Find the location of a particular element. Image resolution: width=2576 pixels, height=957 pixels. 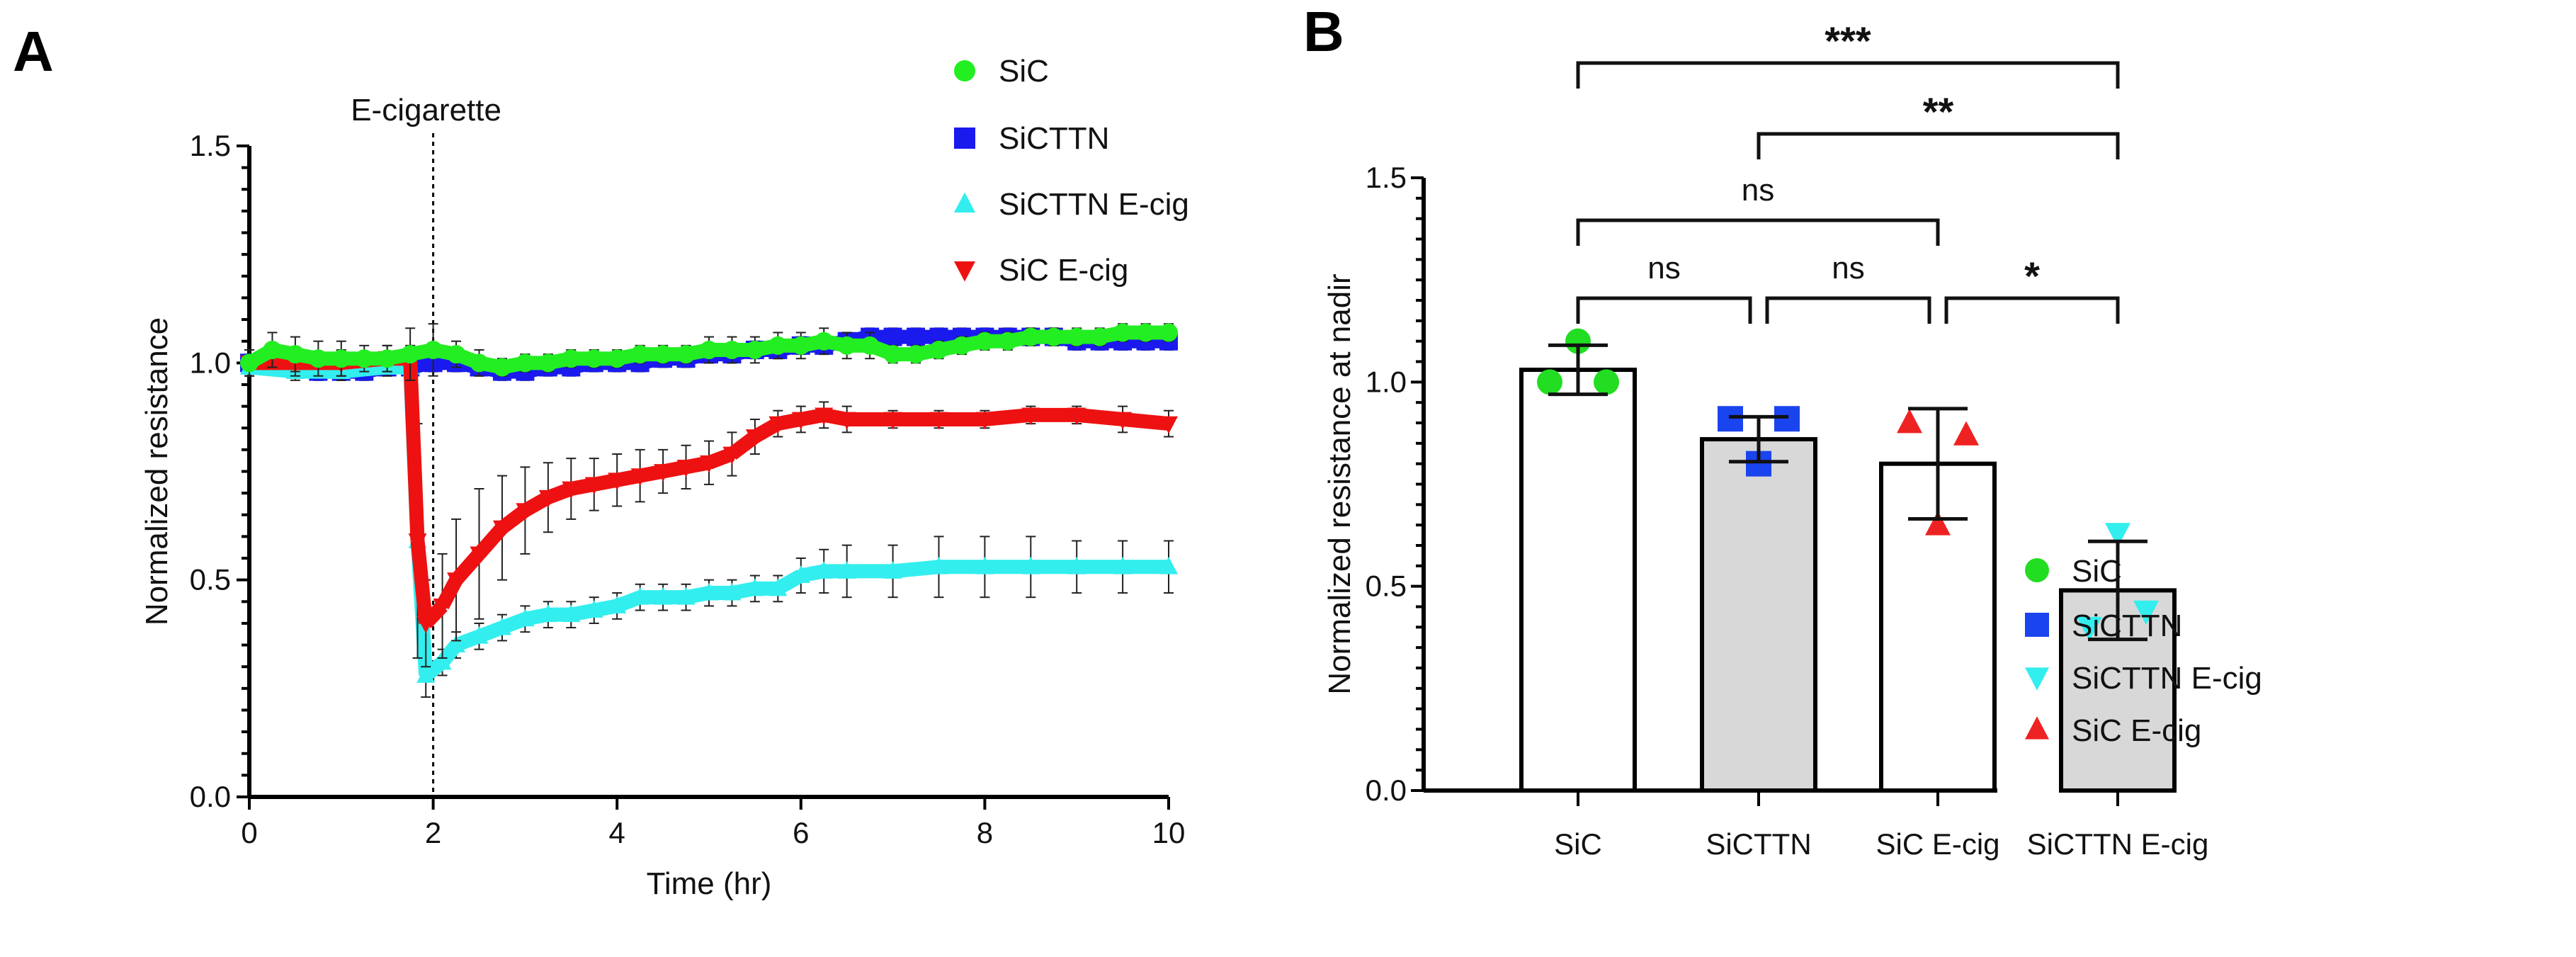

bar-sicttn is located at coordinates (1758, 615).